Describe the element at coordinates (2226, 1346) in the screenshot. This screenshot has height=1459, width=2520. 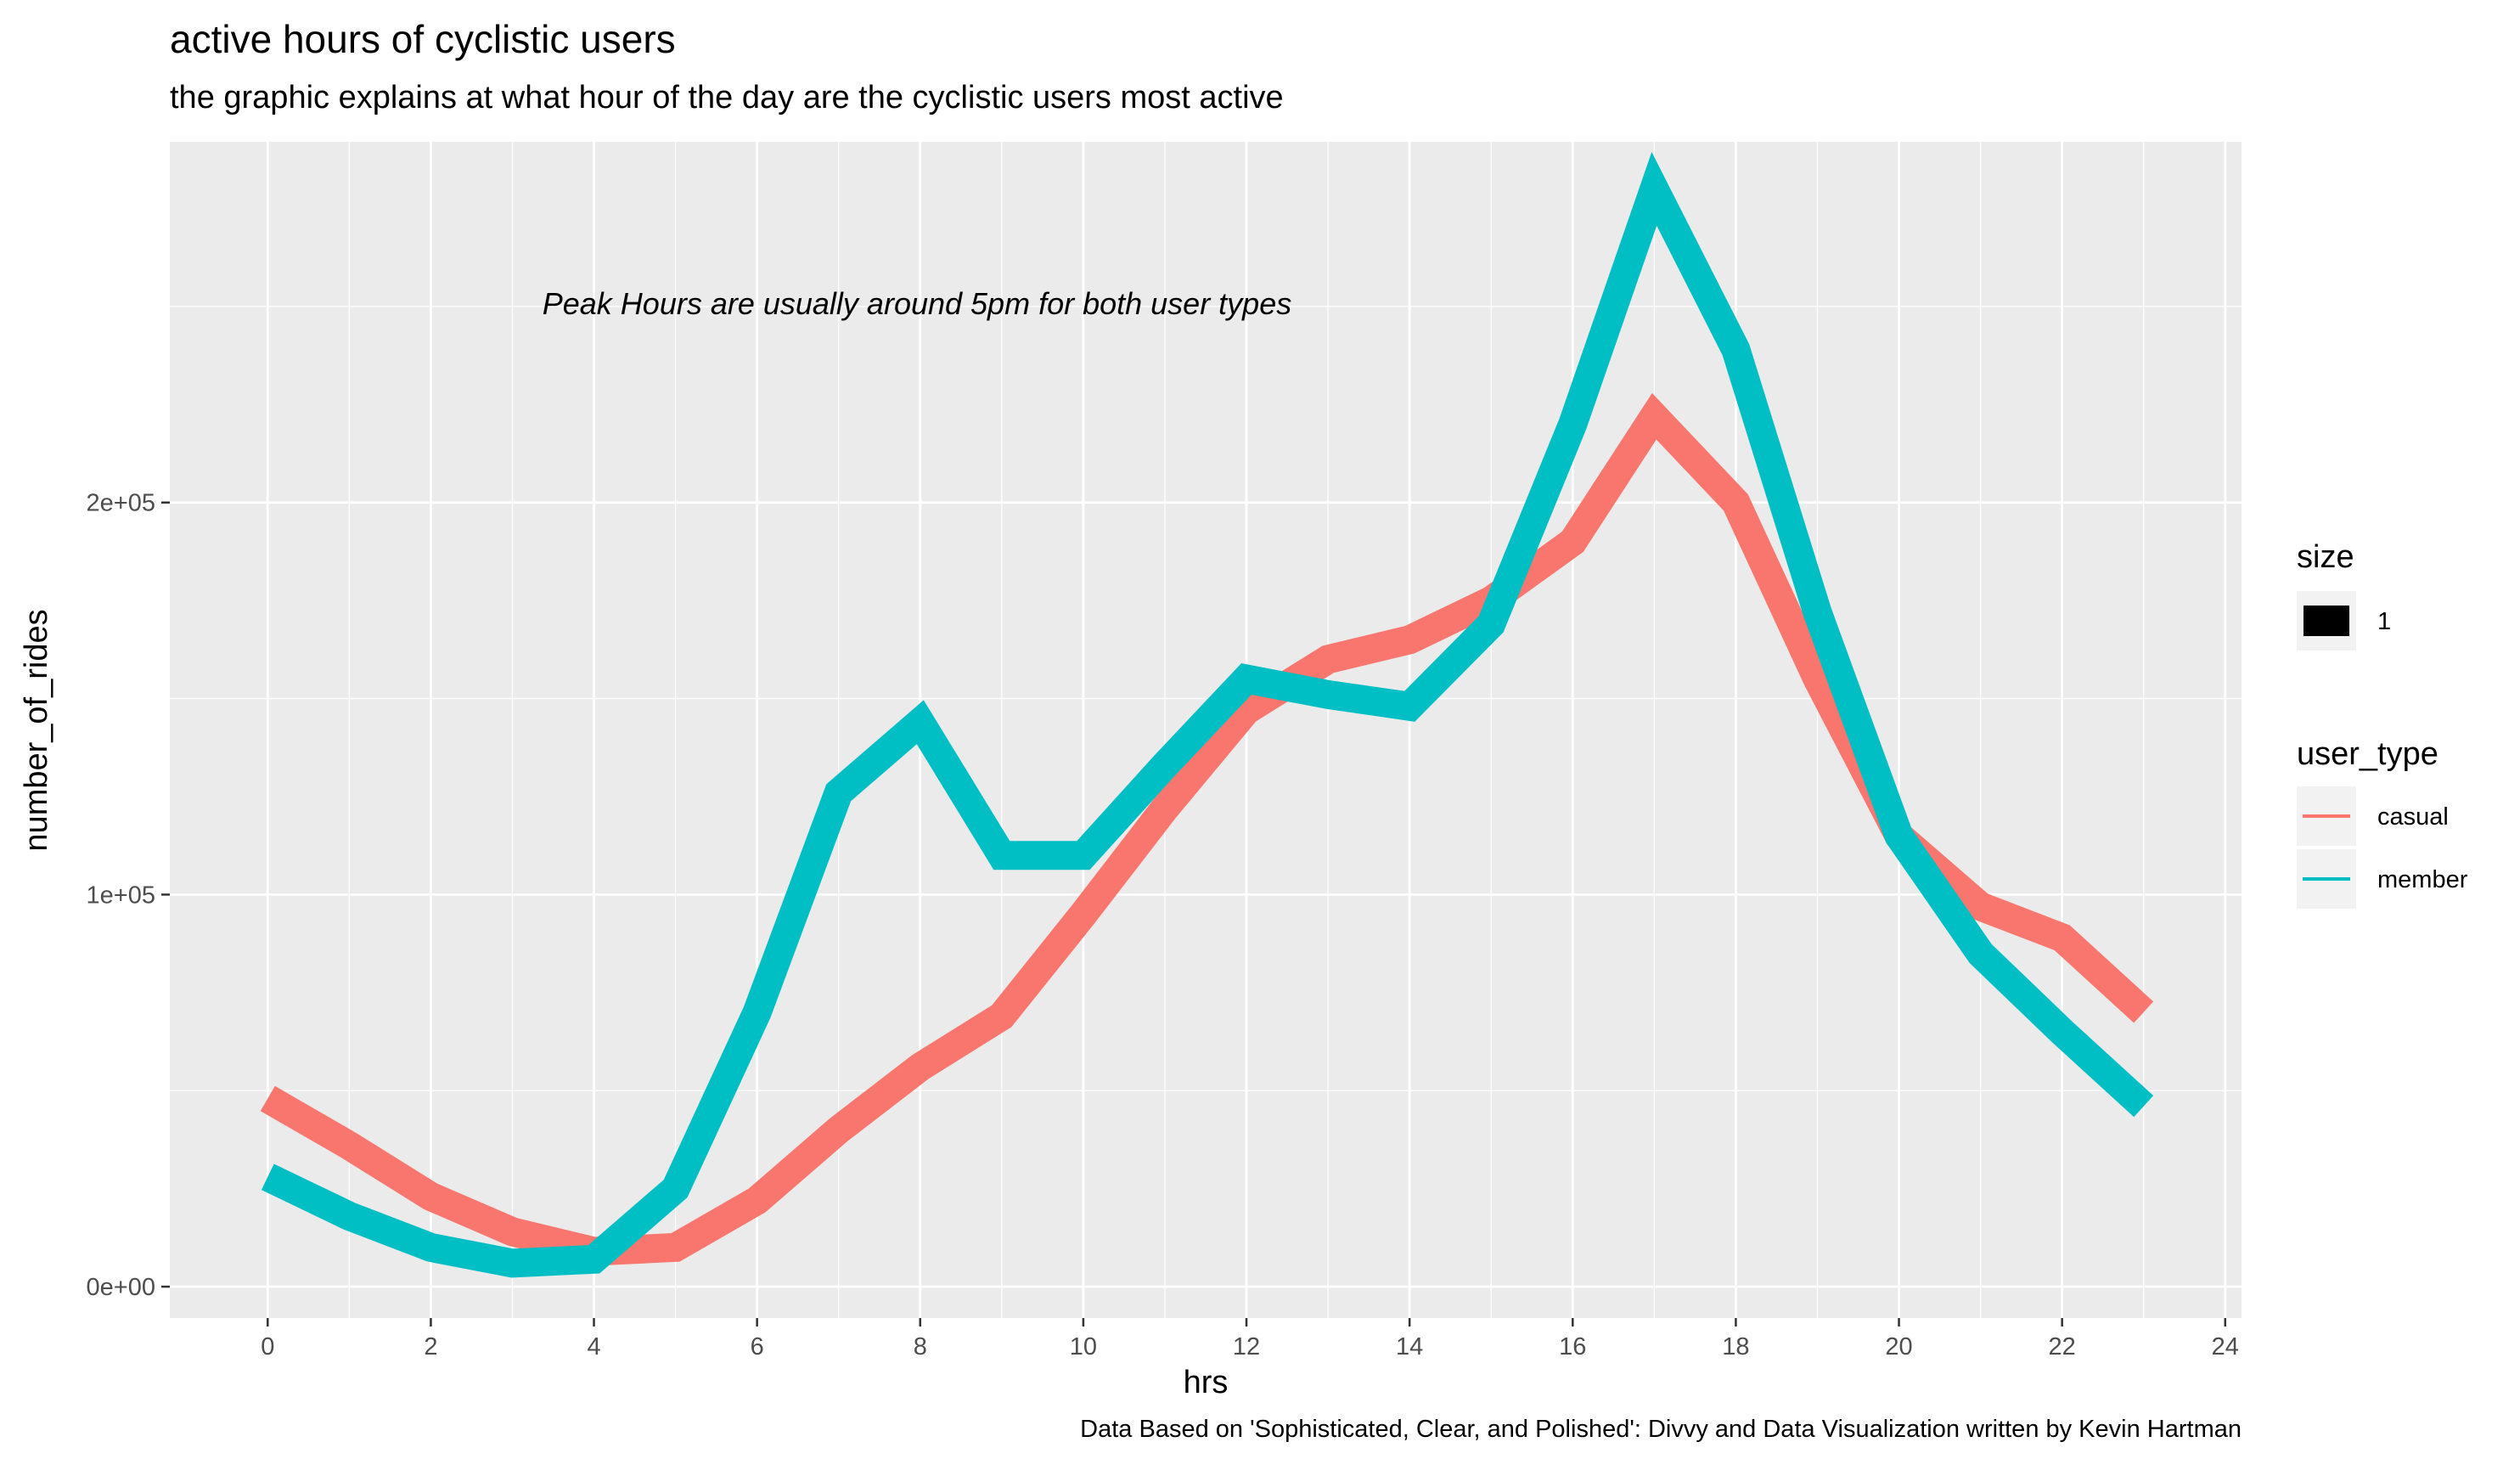
I see `x-tick-label: 24` at that location.